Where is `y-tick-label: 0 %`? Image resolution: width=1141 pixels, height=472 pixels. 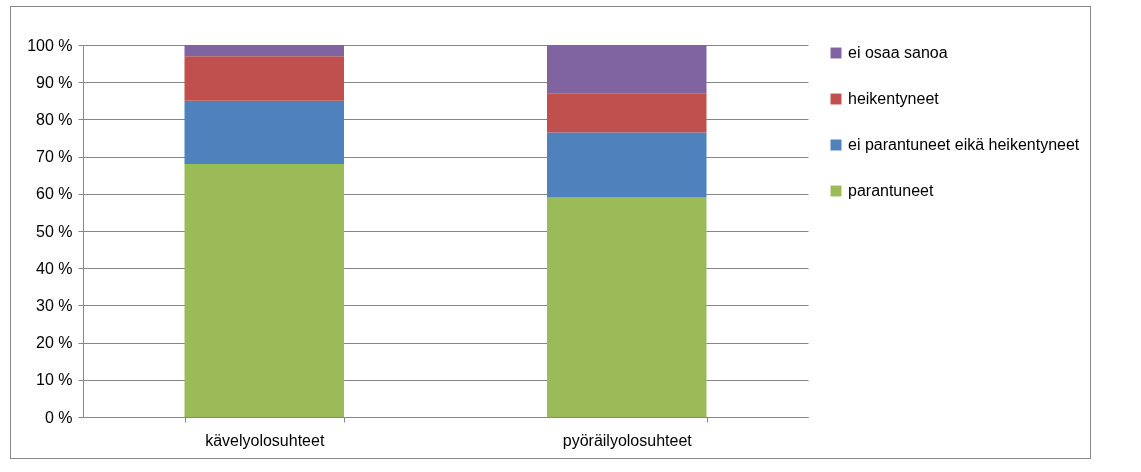
y-tick-label: 0 % is located at coordinates (58, 417).